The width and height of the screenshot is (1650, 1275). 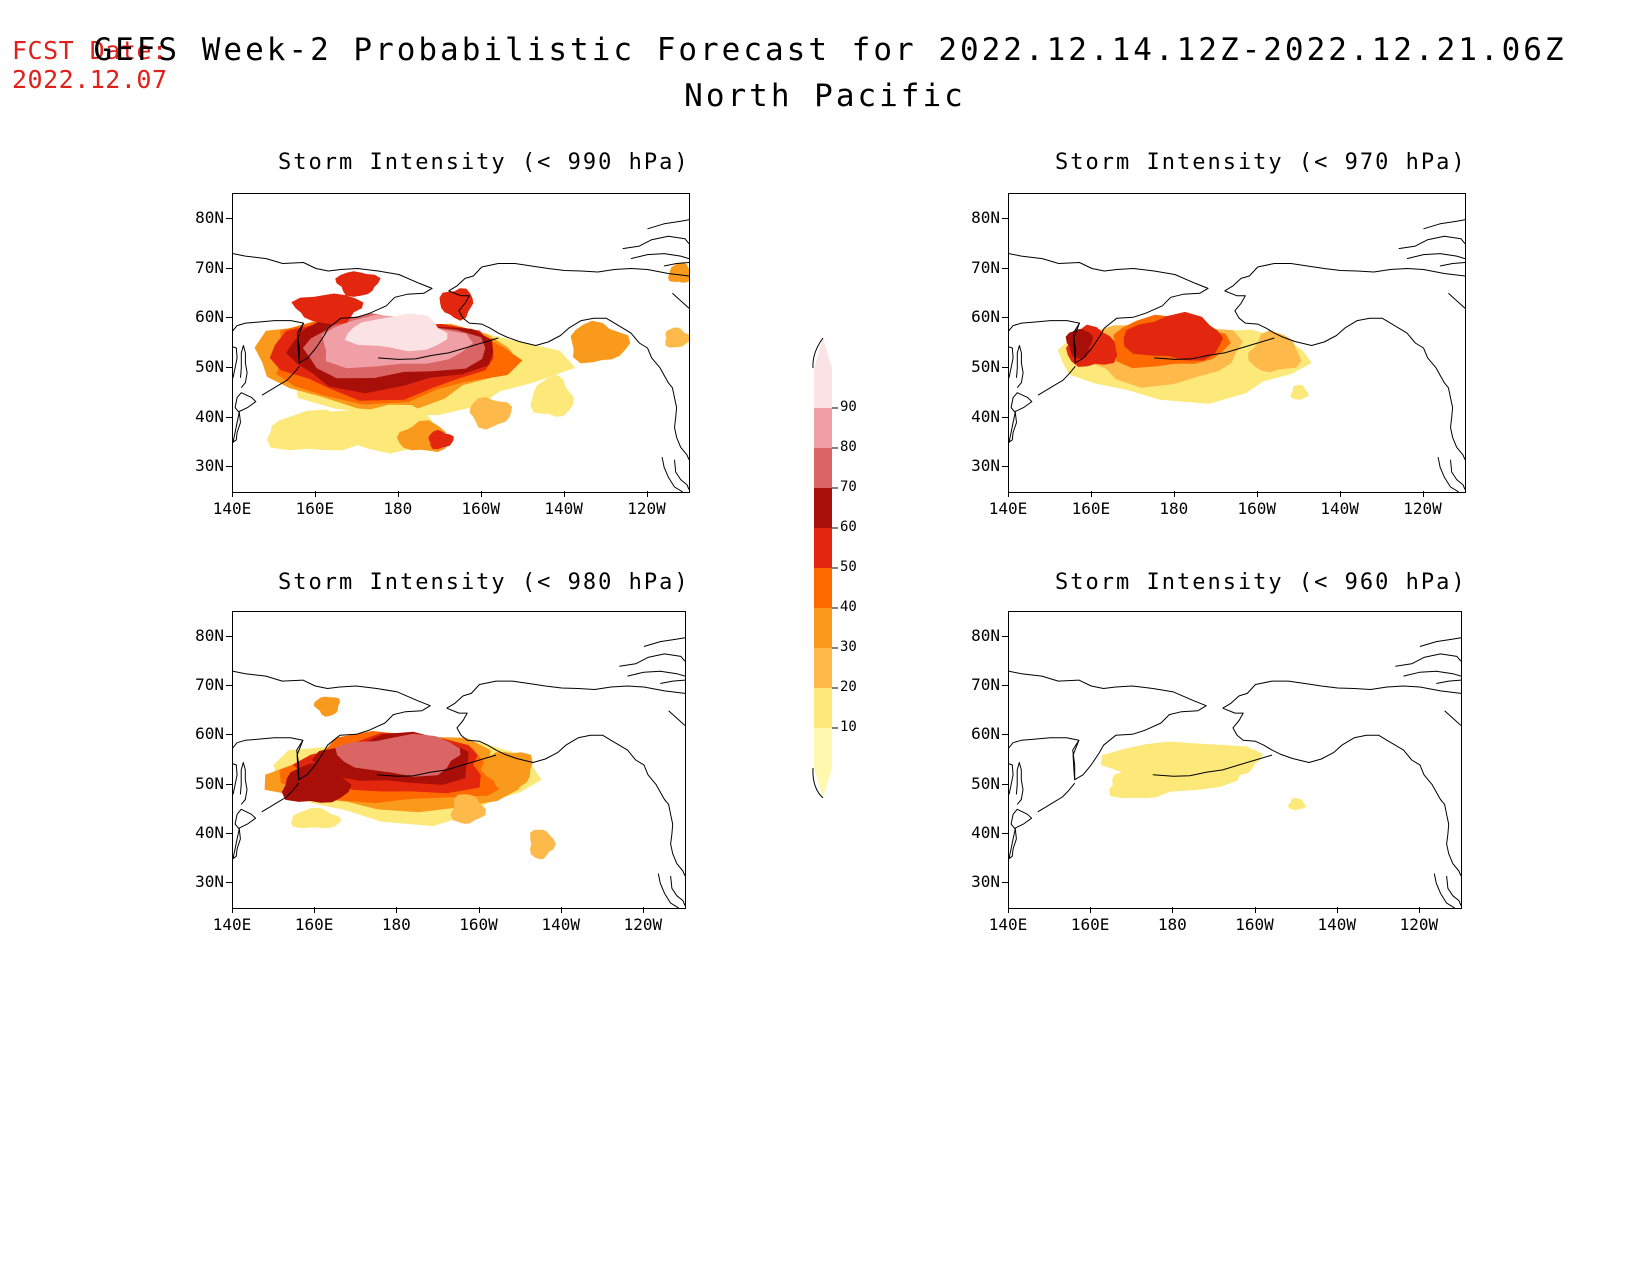 I want to click on lat-tick-label: 70N, so click(x=985, y=684).